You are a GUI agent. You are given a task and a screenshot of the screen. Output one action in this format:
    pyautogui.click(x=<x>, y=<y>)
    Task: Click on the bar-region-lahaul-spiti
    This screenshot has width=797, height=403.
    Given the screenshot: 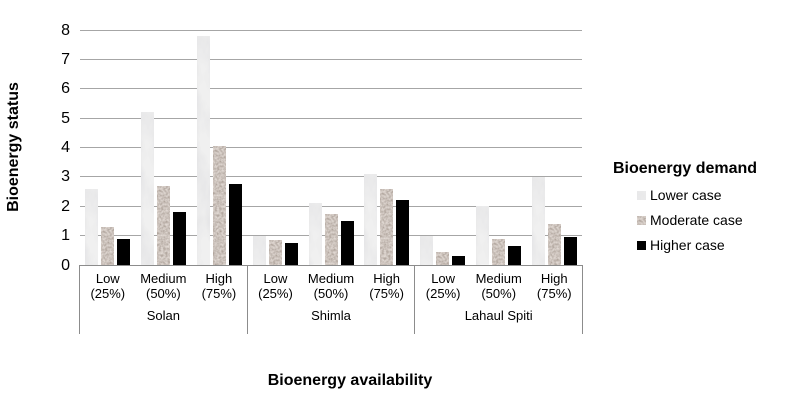 What is the action you would take?
    pyautogui.click(x=498, y=147)
    